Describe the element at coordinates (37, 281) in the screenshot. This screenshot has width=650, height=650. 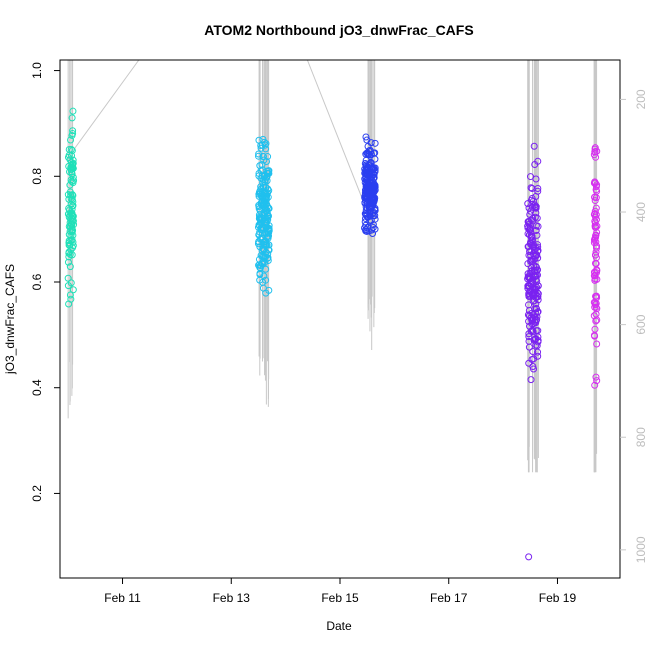
I see `y-tick-label: 0.6` at that location.